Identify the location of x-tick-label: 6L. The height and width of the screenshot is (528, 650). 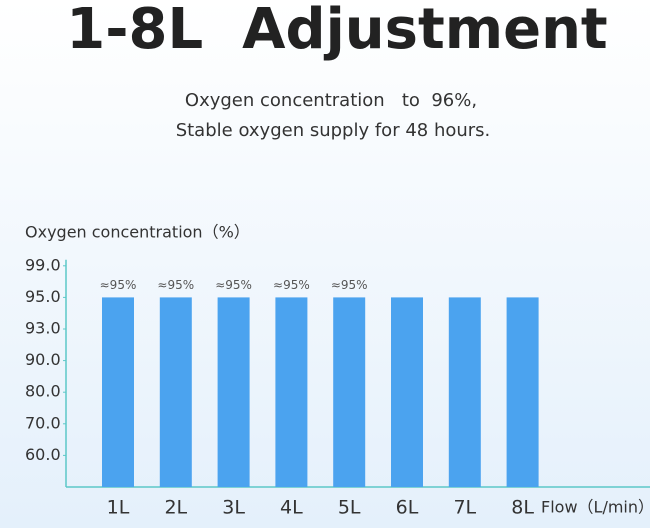
(407, 508).